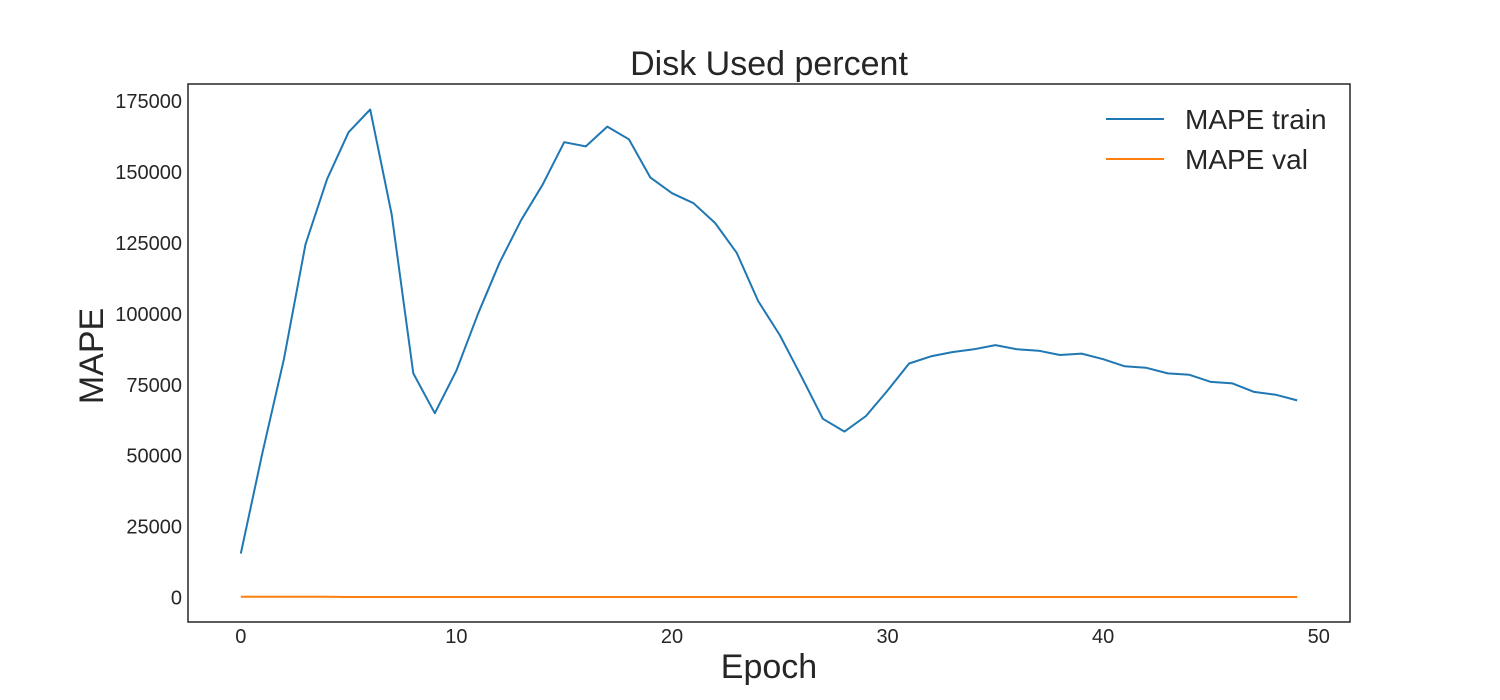 This screenshot has width=1500, height=700. Describe the element at coordinates (148, 173) in the screenshot. I see `y-tick-label: 150000` at that location.